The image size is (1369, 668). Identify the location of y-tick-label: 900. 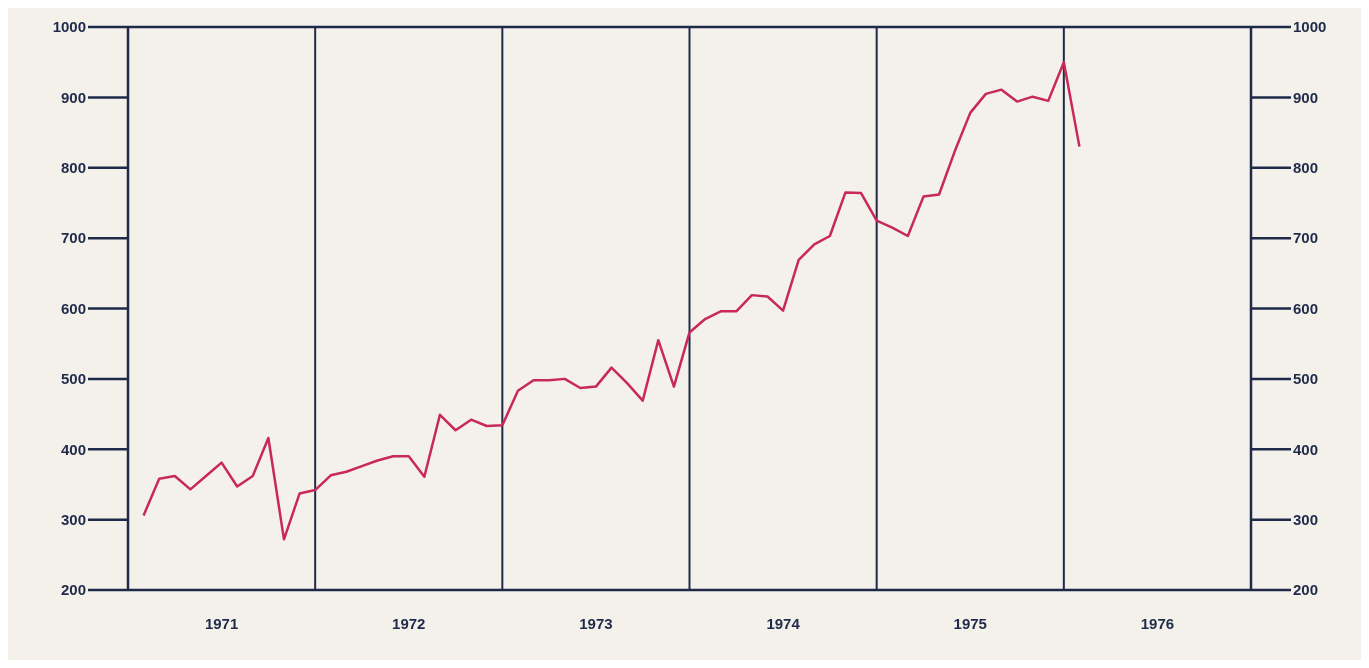
(73, 97).